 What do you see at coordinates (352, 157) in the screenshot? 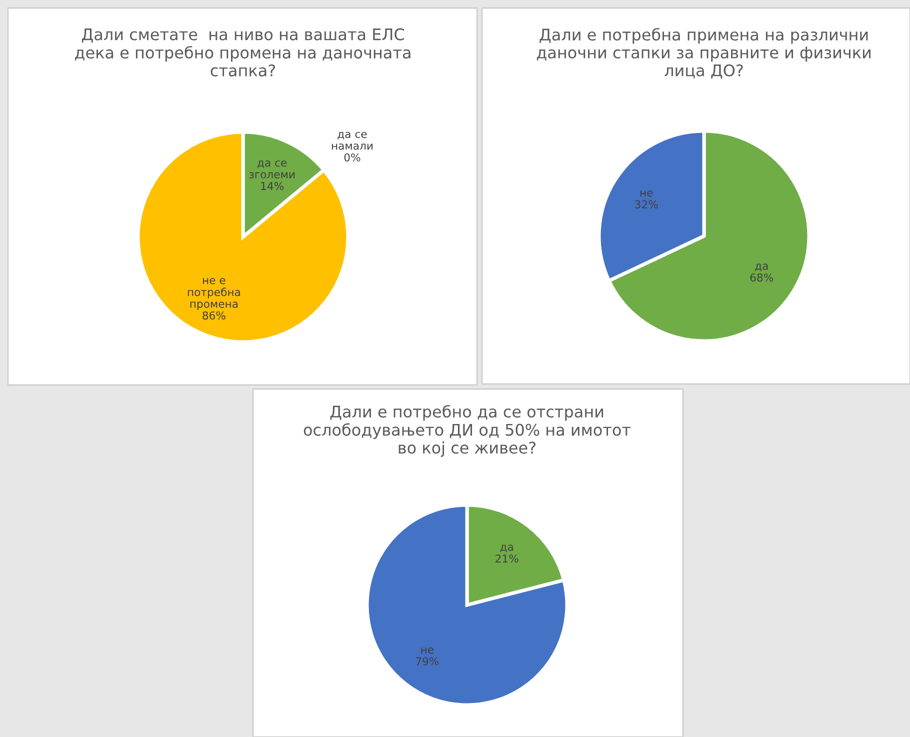
I see `text: 0%` at bounding box center [352, 157].